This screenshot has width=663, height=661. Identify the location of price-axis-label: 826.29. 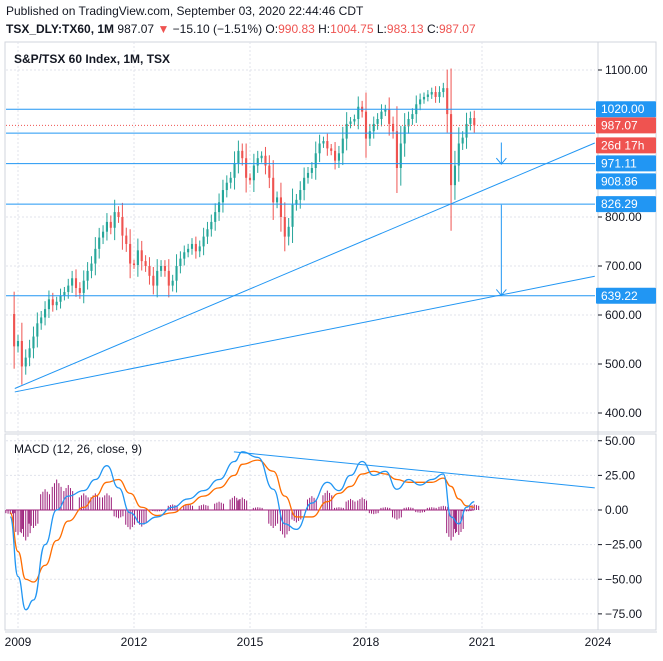
(619, 204).